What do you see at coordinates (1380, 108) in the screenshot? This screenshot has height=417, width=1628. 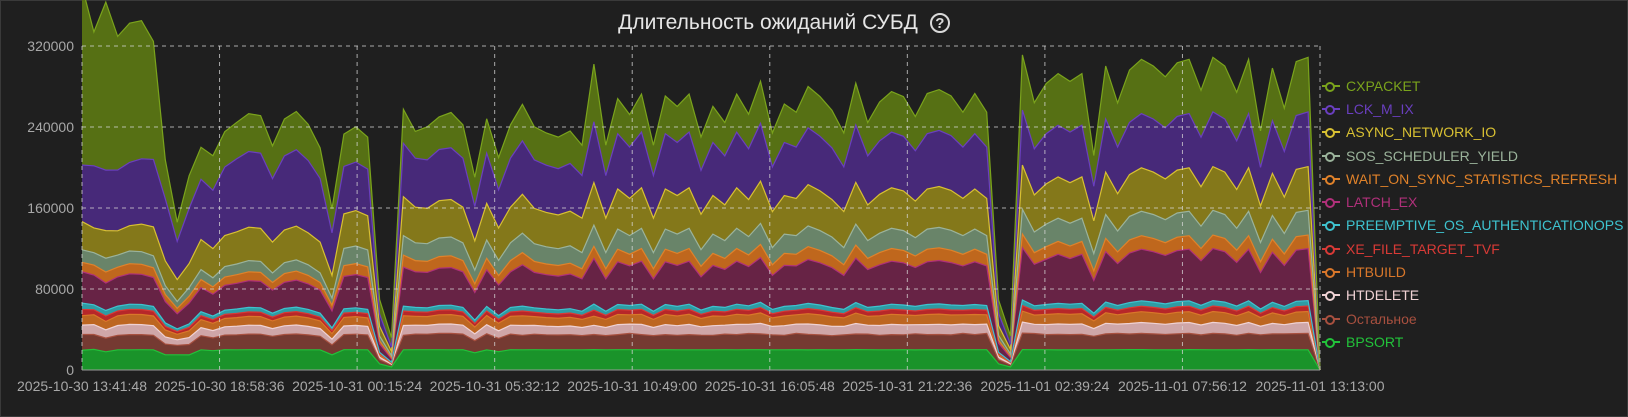 I see `legend-label: LCK_M_IX` at bounding box center [1380, 108].